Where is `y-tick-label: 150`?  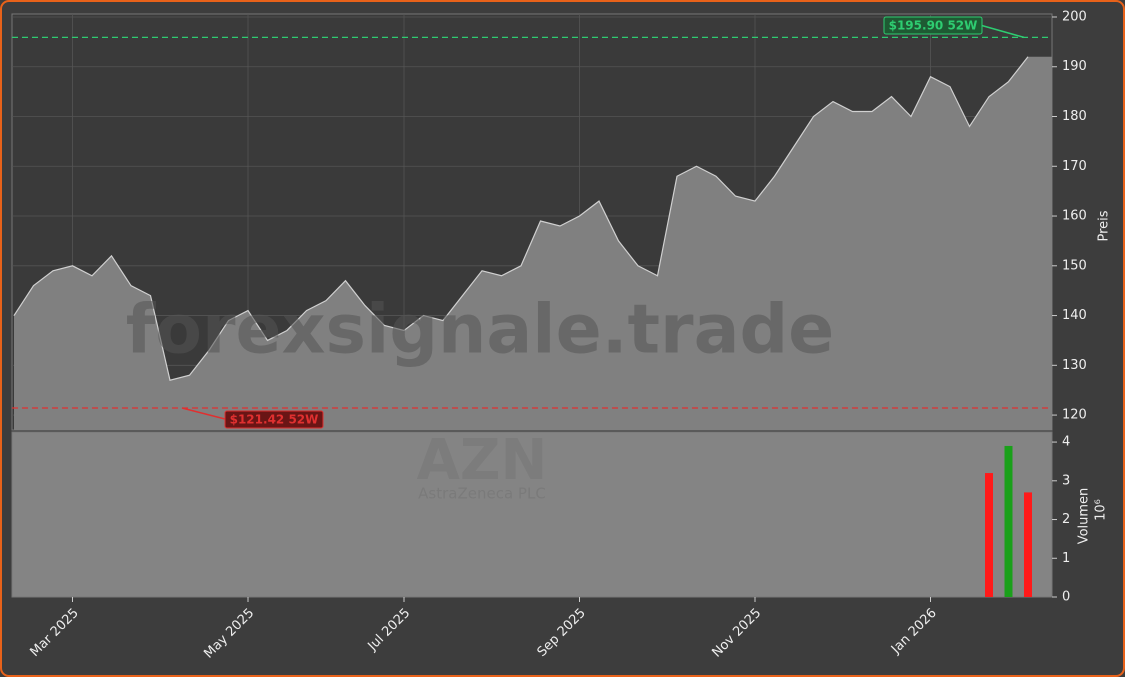 y-tick-label: 150 is located at coordinates (1074, 265).